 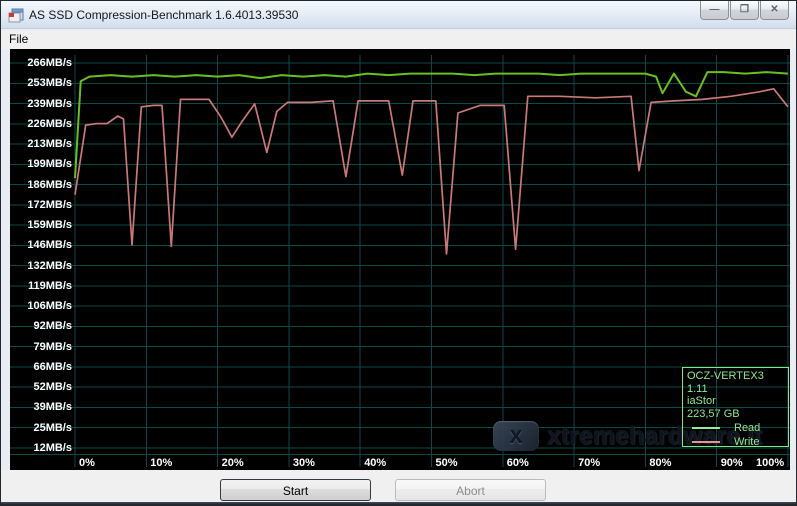 I want to click on x-axis-tick: 40%, so click(x=375, y=463).